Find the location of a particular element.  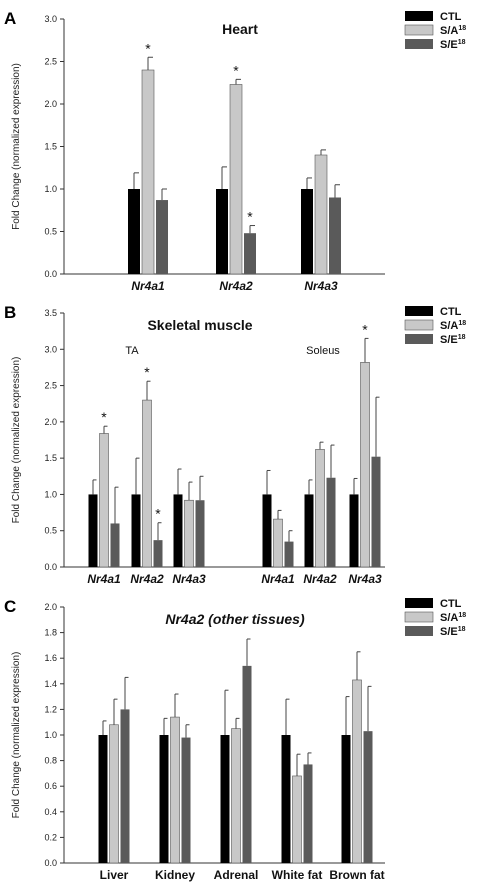

panel-letter: C is located at coordinates (10, 606).